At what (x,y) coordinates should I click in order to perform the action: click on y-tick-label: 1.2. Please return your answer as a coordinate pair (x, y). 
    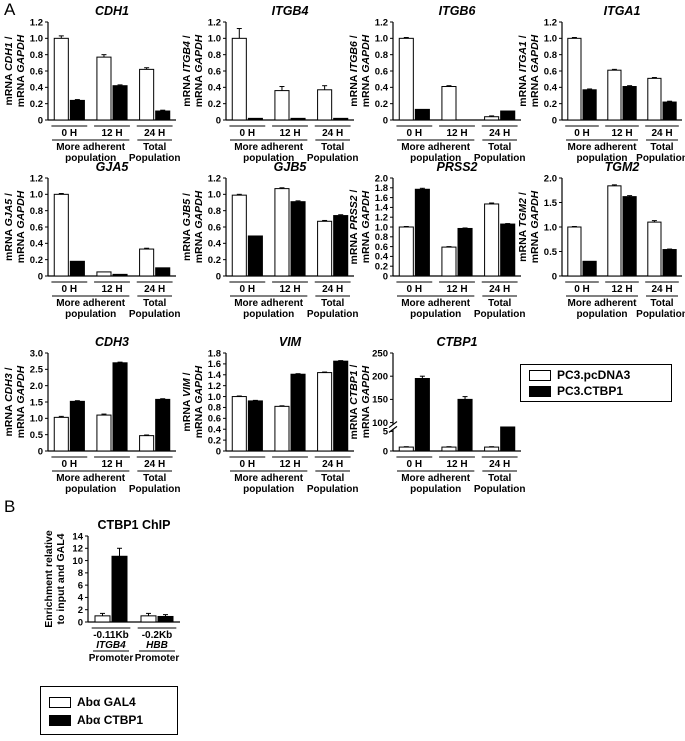
    Looking at the image, I should click on (214, 178).